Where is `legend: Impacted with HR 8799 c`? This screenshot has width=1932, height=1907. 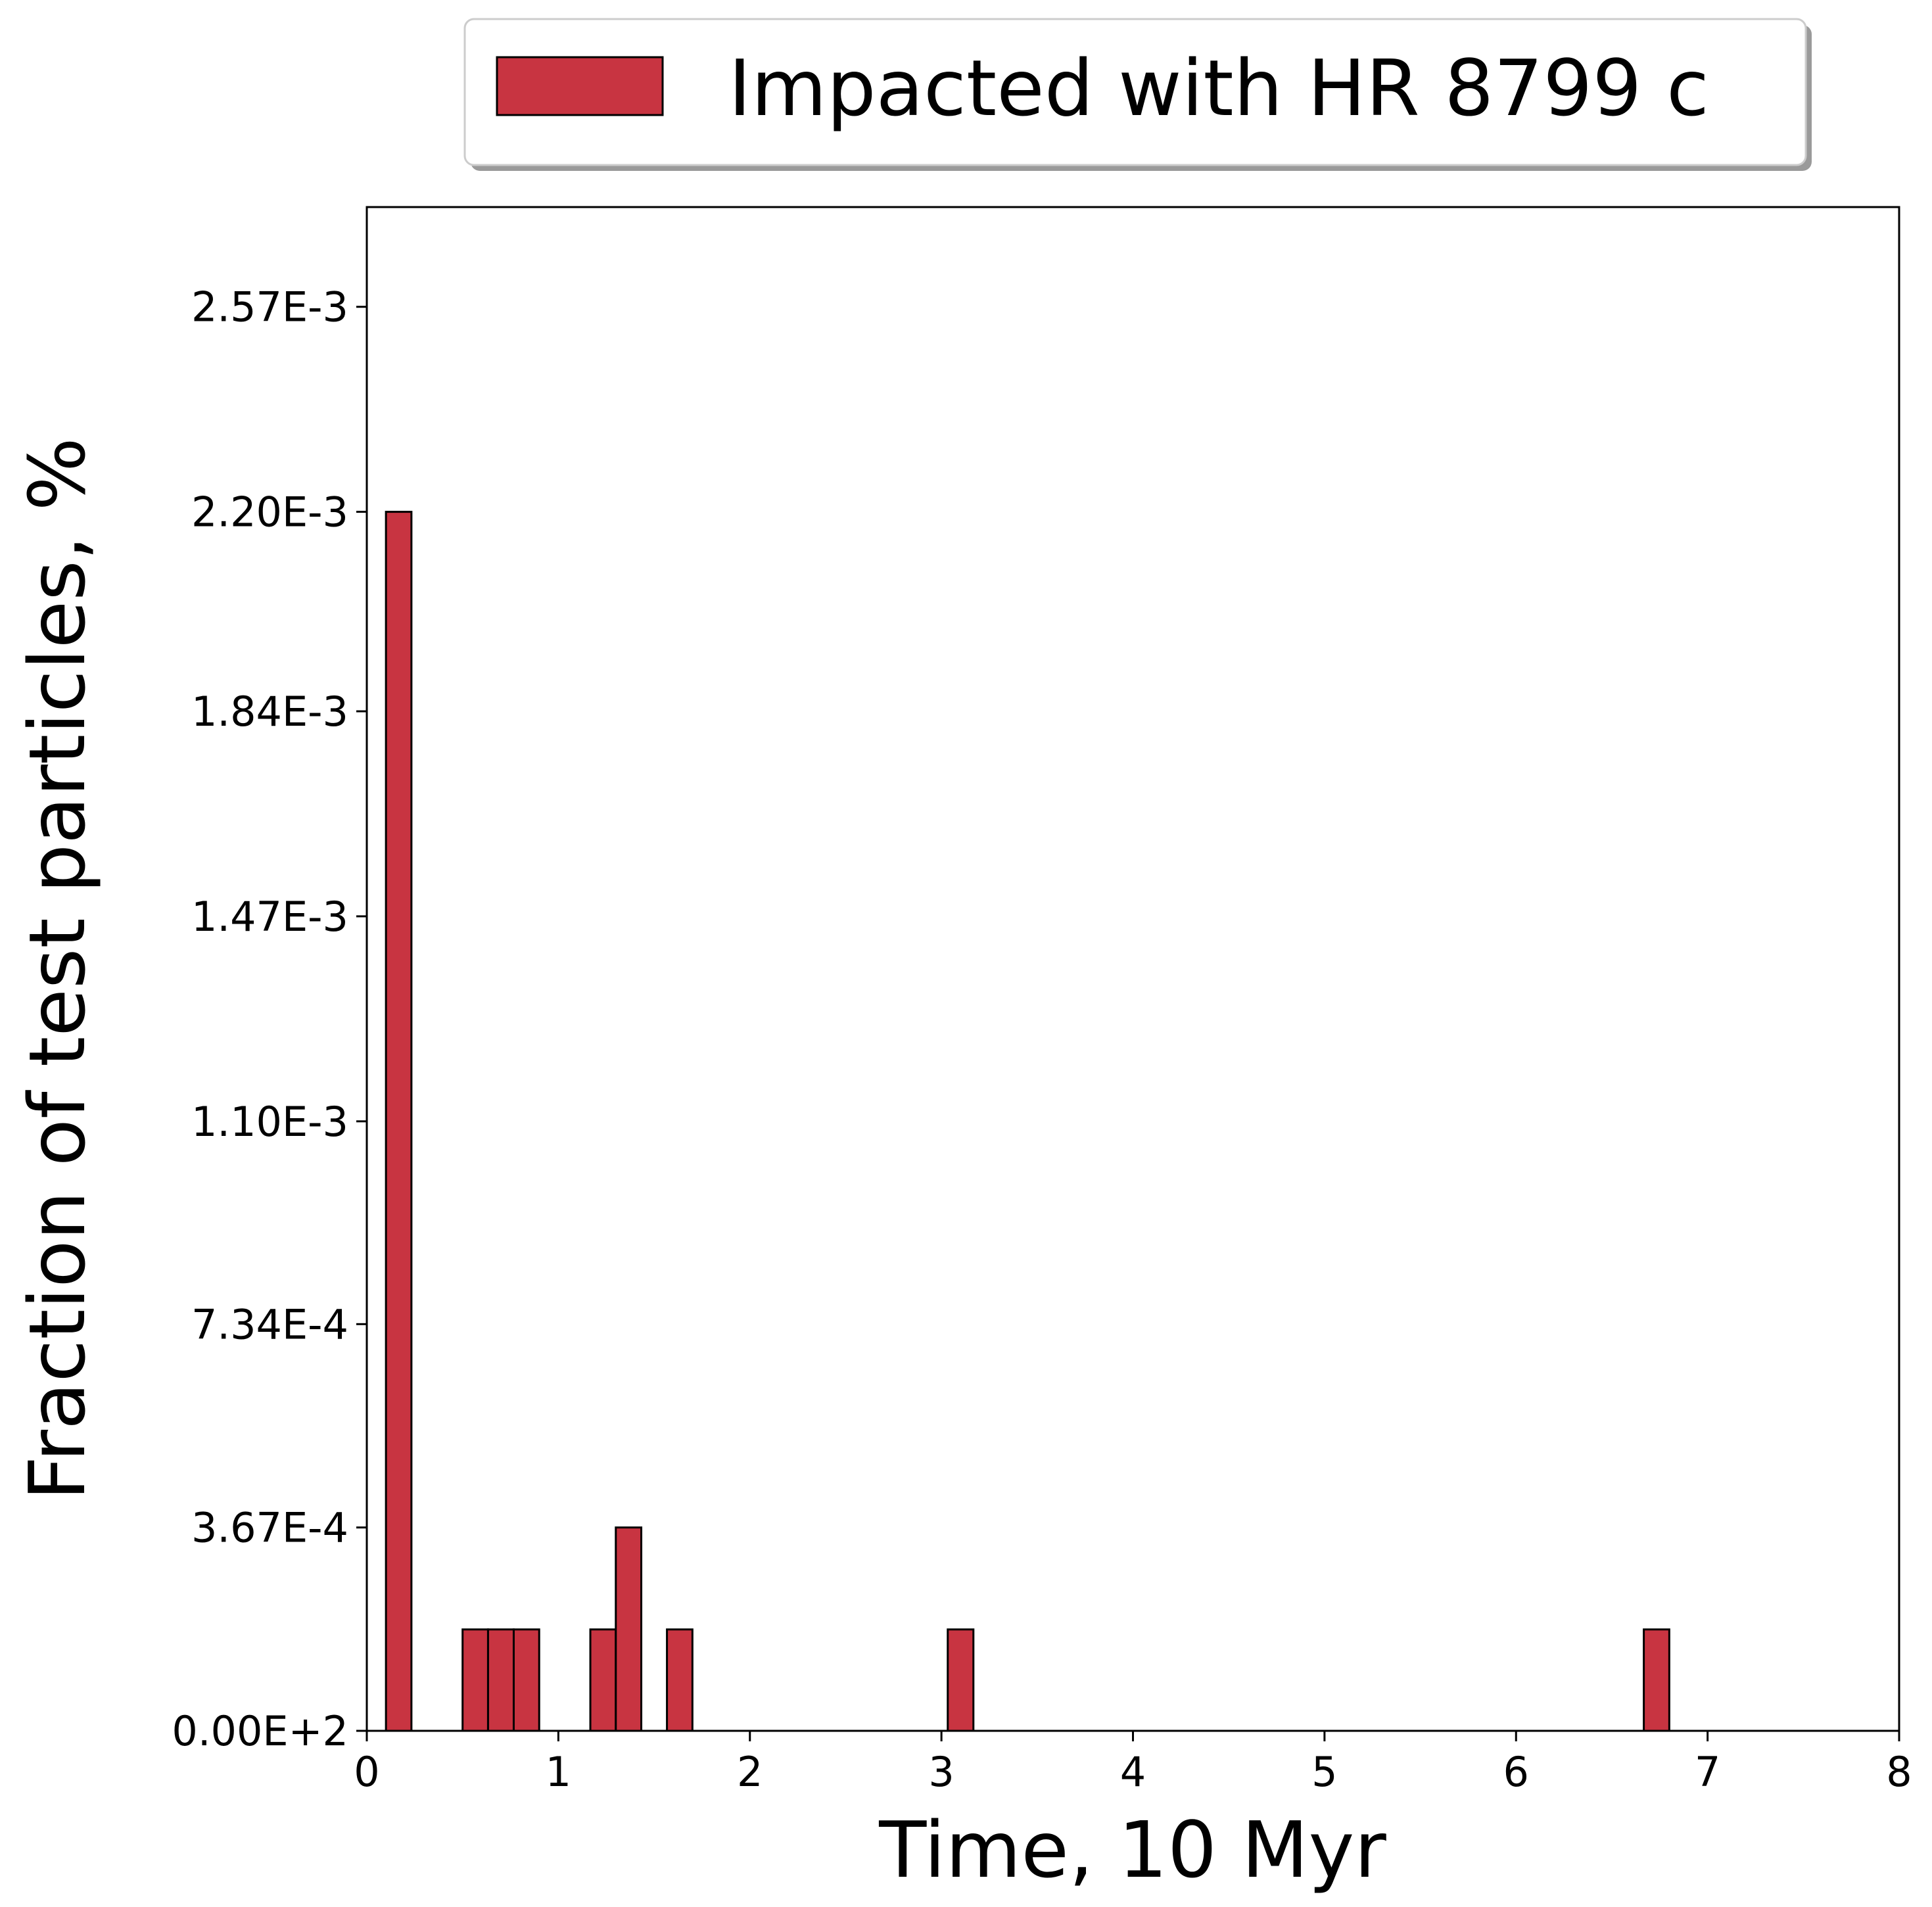
legend: Impacted with HR 8799 c is located at coordinates (1138, 94).